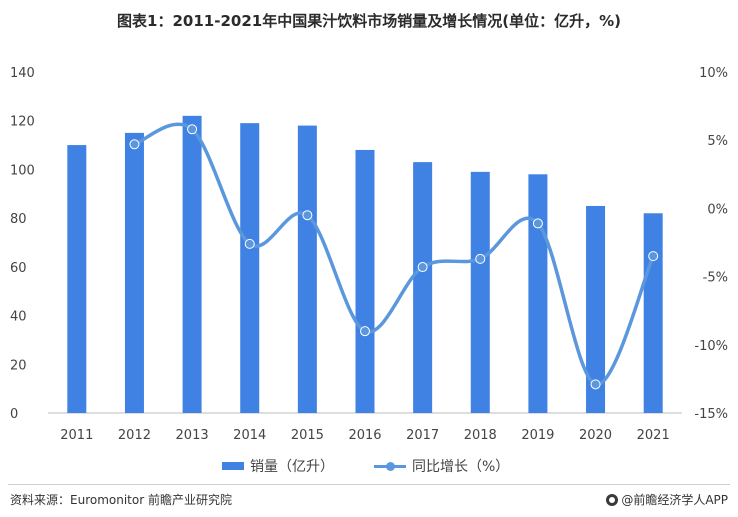 The image size is (738, 517). I want to click on source-note: 资料来源：Euromonitor 前瞻产业研究院, so click(121, 500).